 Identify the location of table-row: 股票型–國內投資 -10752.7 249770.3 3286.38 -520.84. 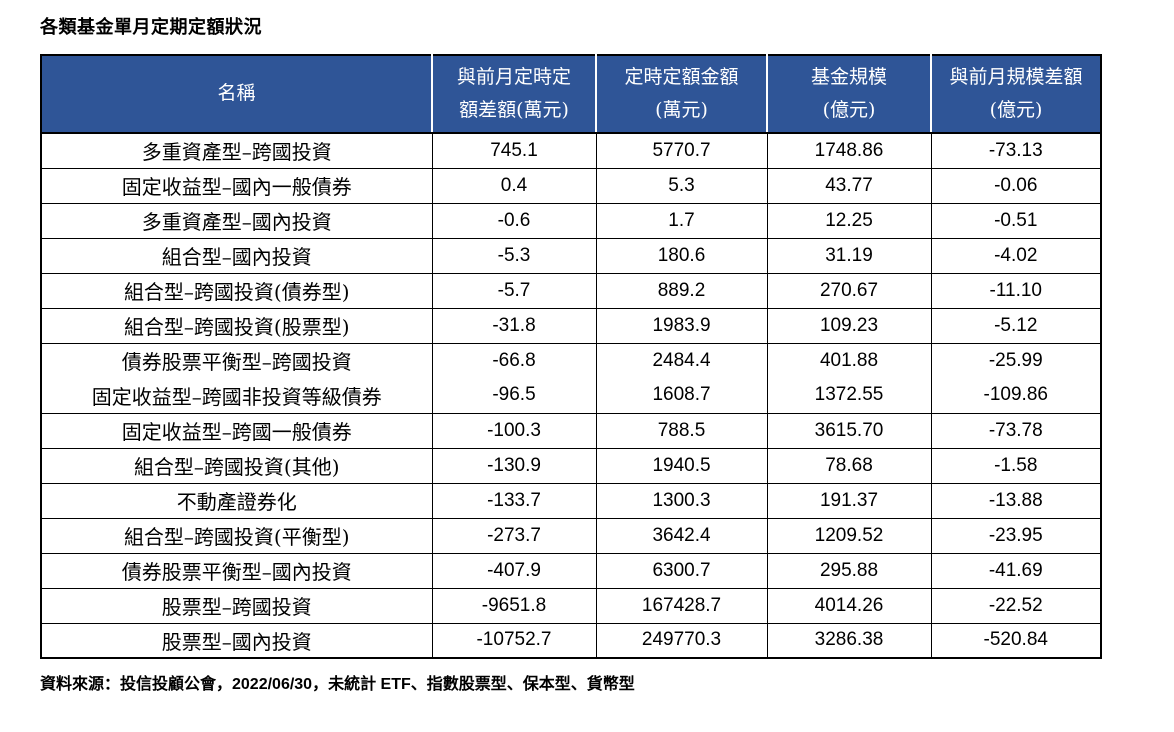
(571, 640).